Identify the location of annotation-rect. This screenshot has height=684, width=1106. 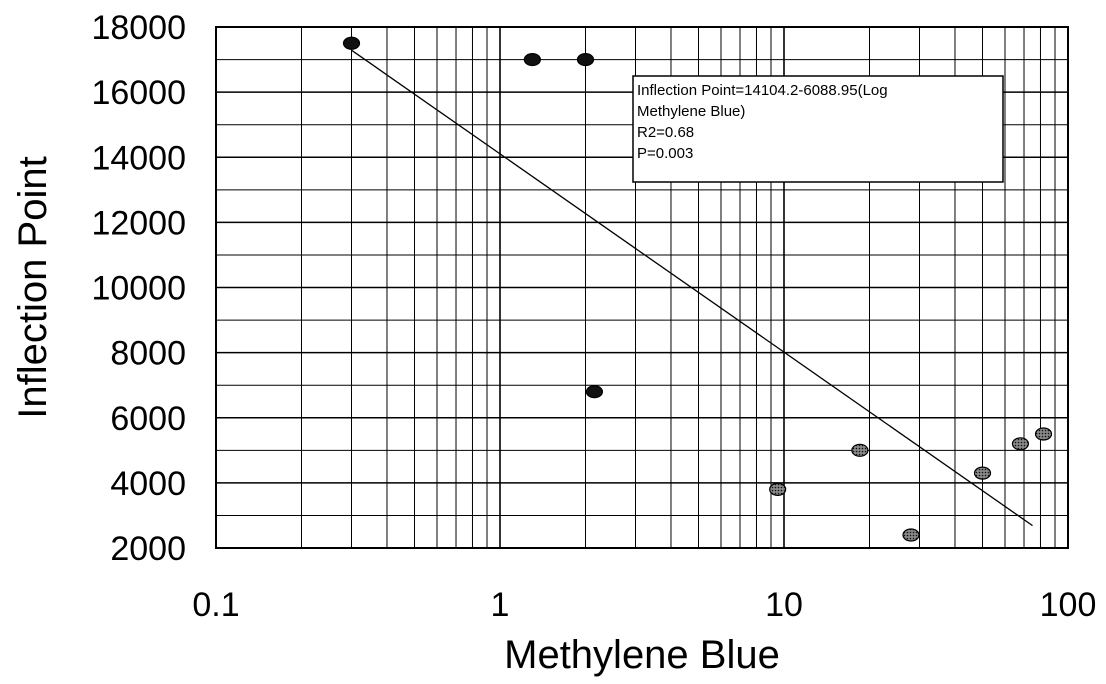
(818, 129).